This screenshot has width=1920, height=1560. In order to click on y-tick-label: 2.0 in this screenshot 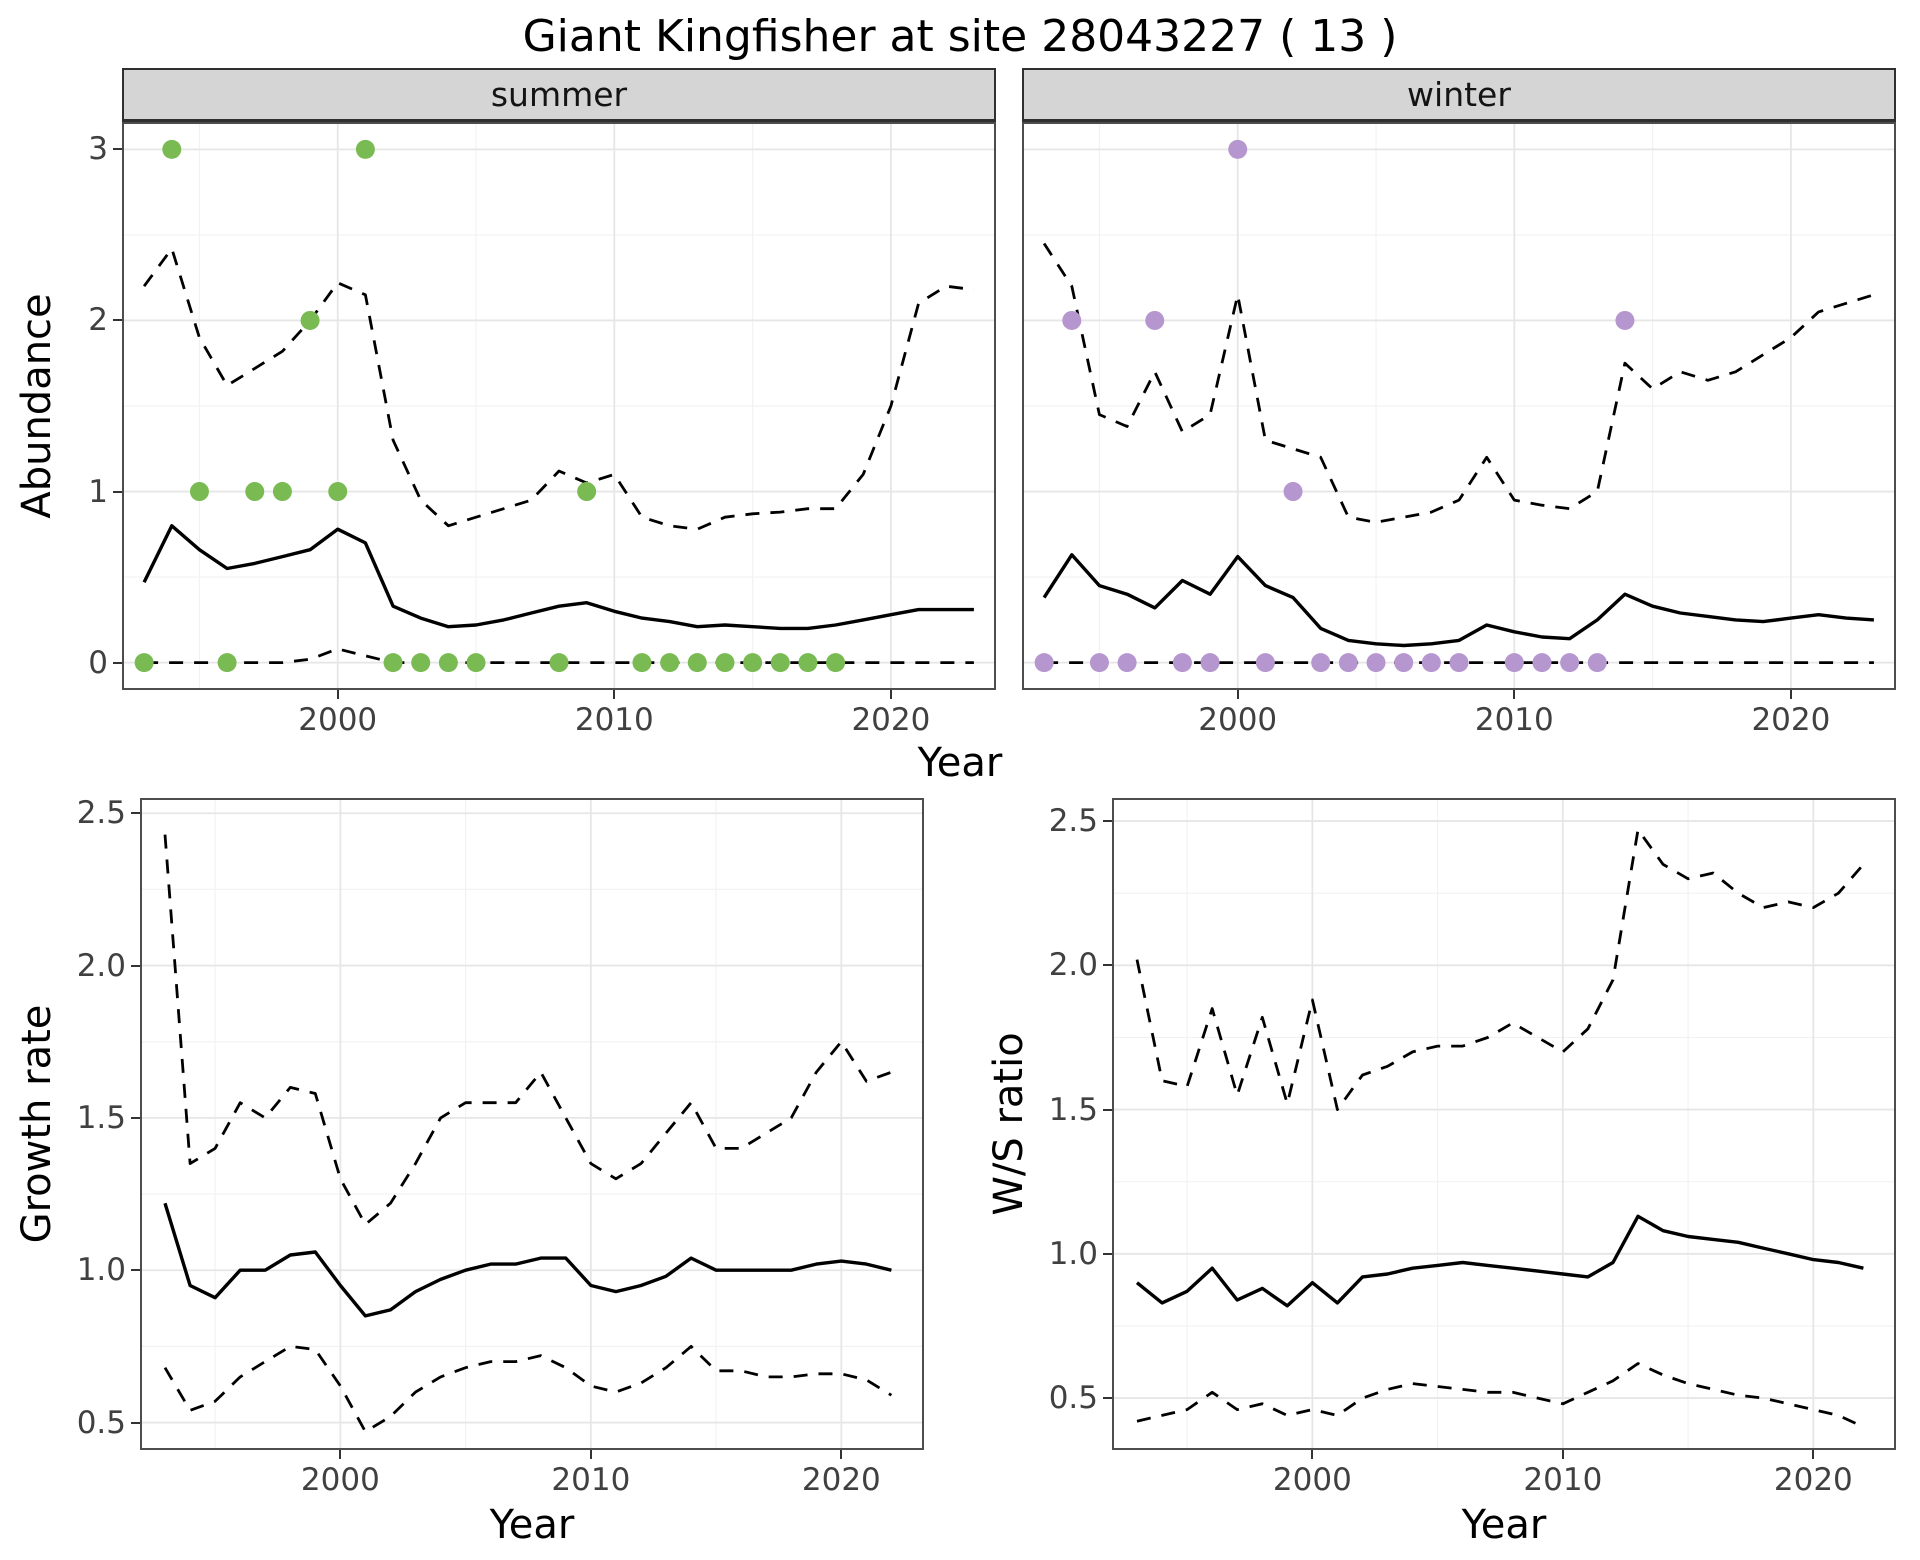, I will do `click(1073, 965)`.